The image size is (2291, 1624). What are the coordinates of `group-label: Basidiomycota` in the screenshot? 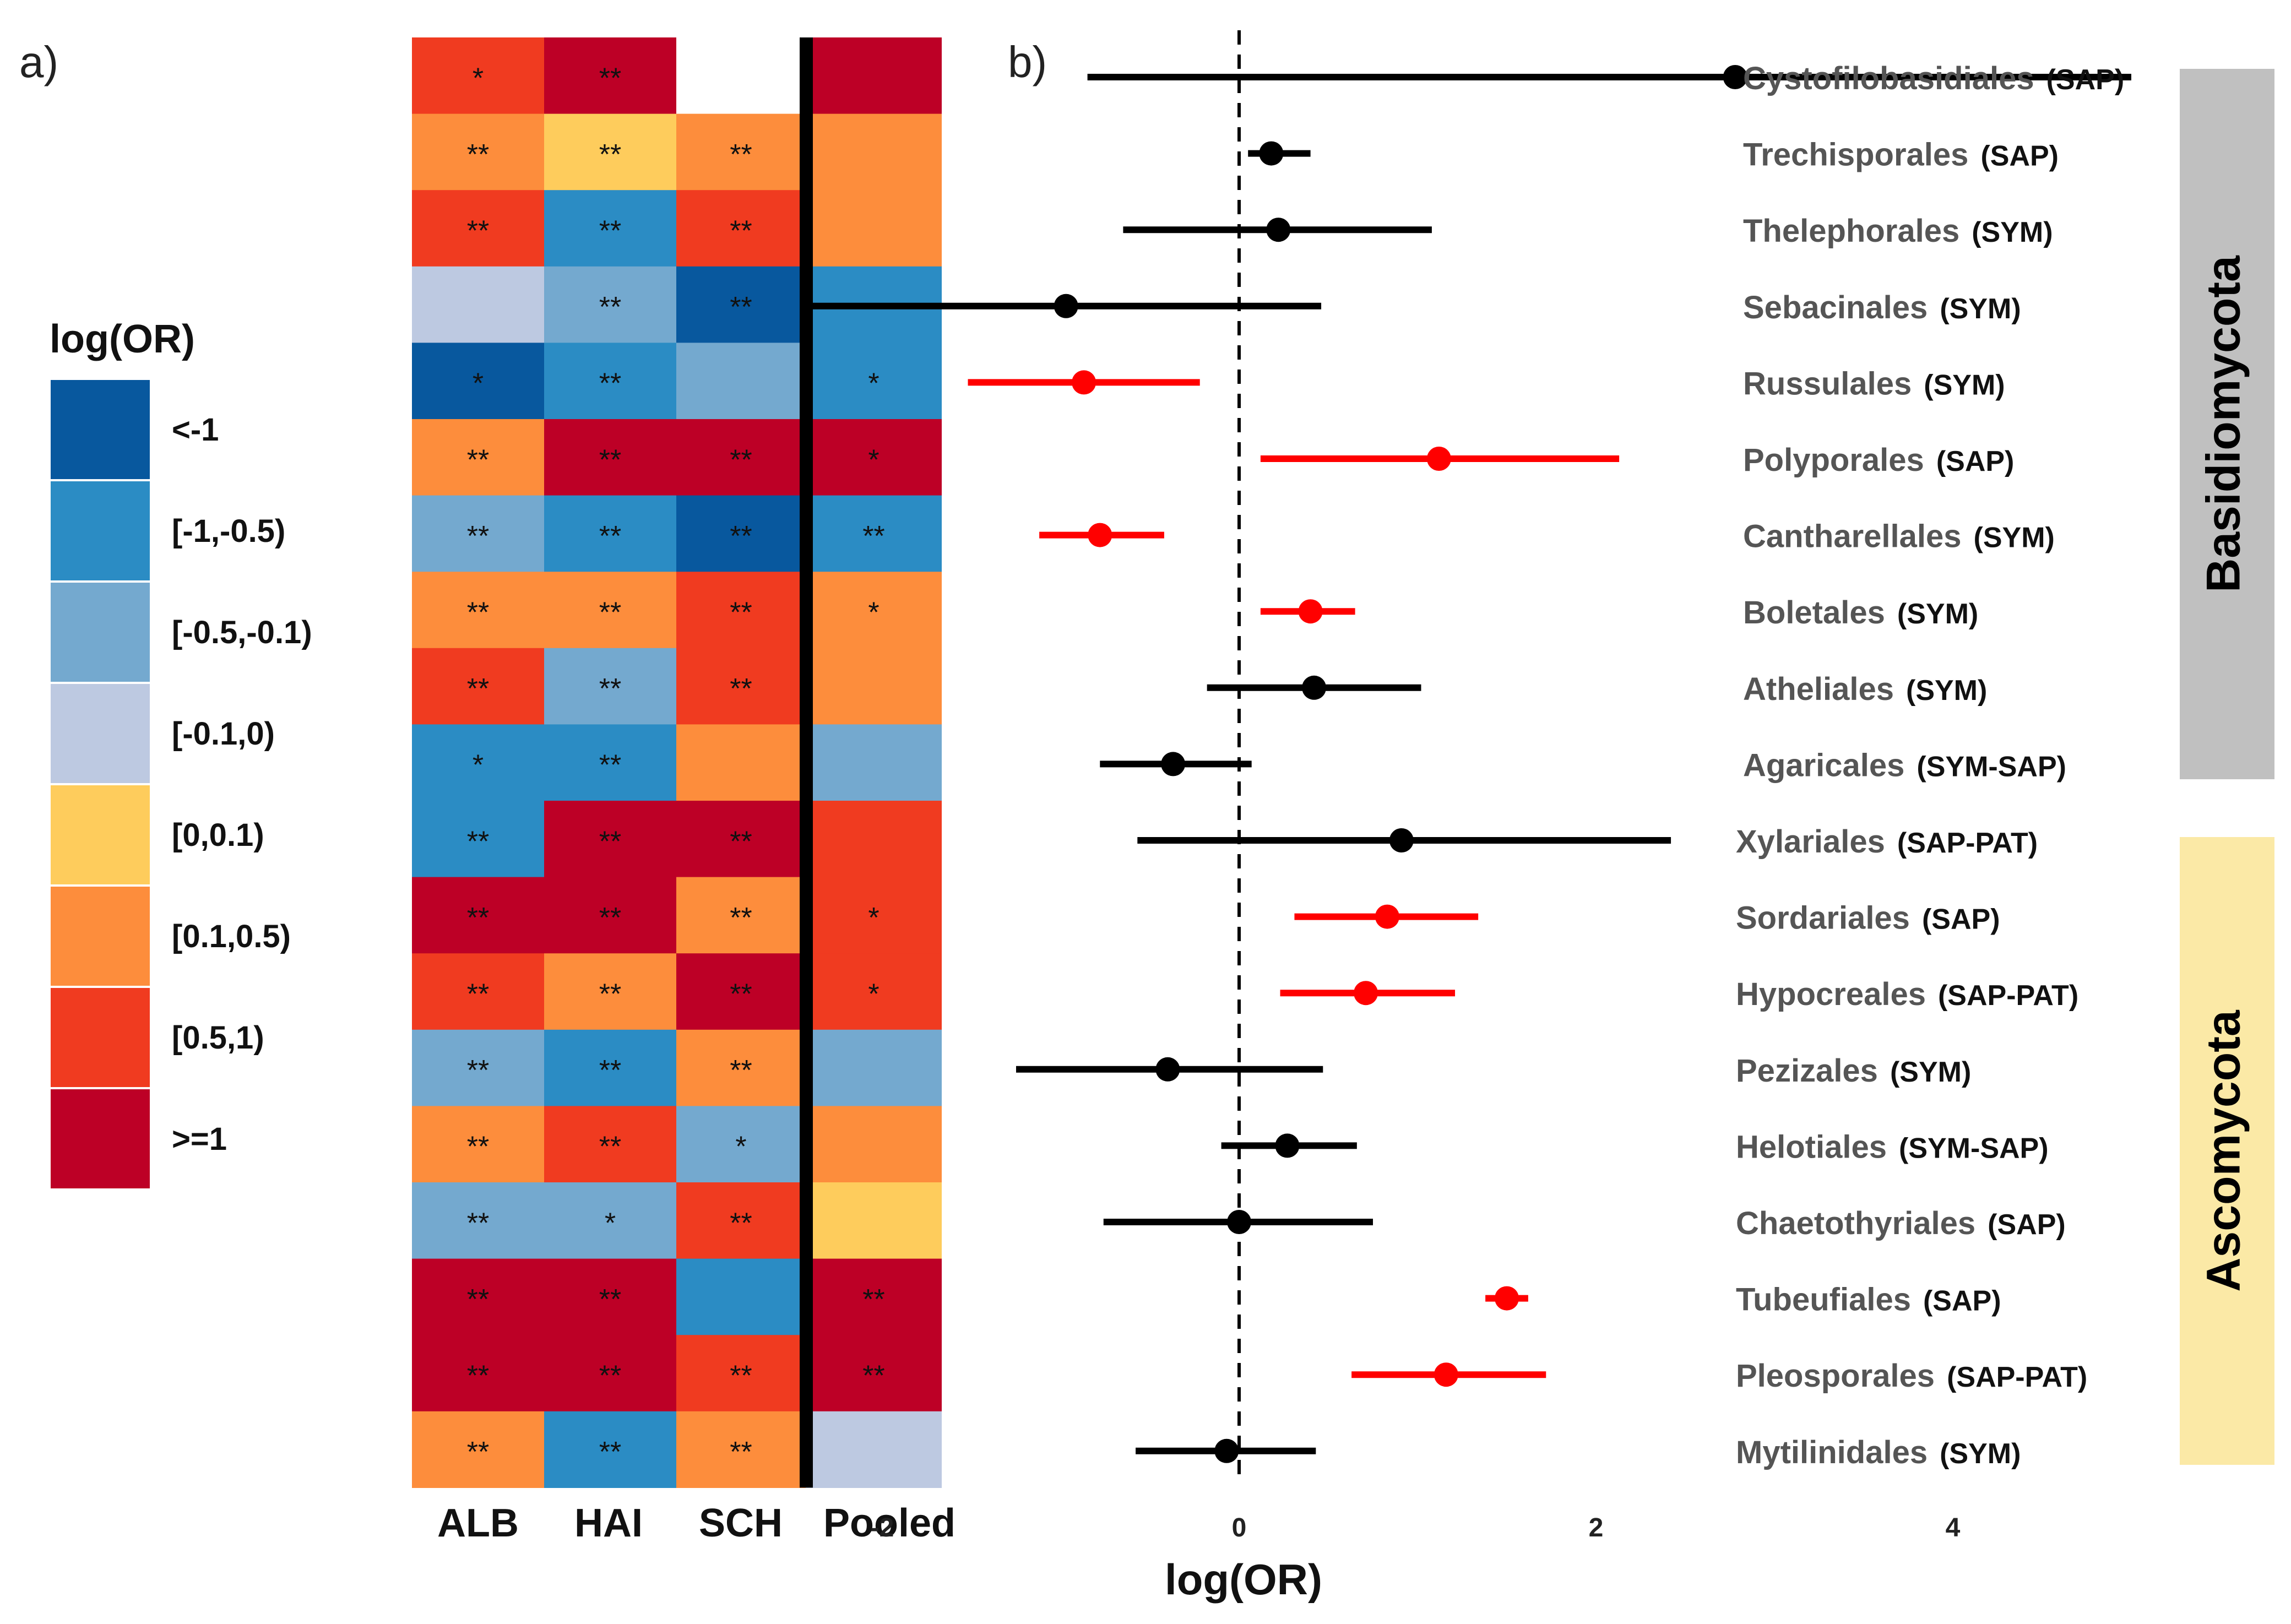 It's located at (2223, 424).